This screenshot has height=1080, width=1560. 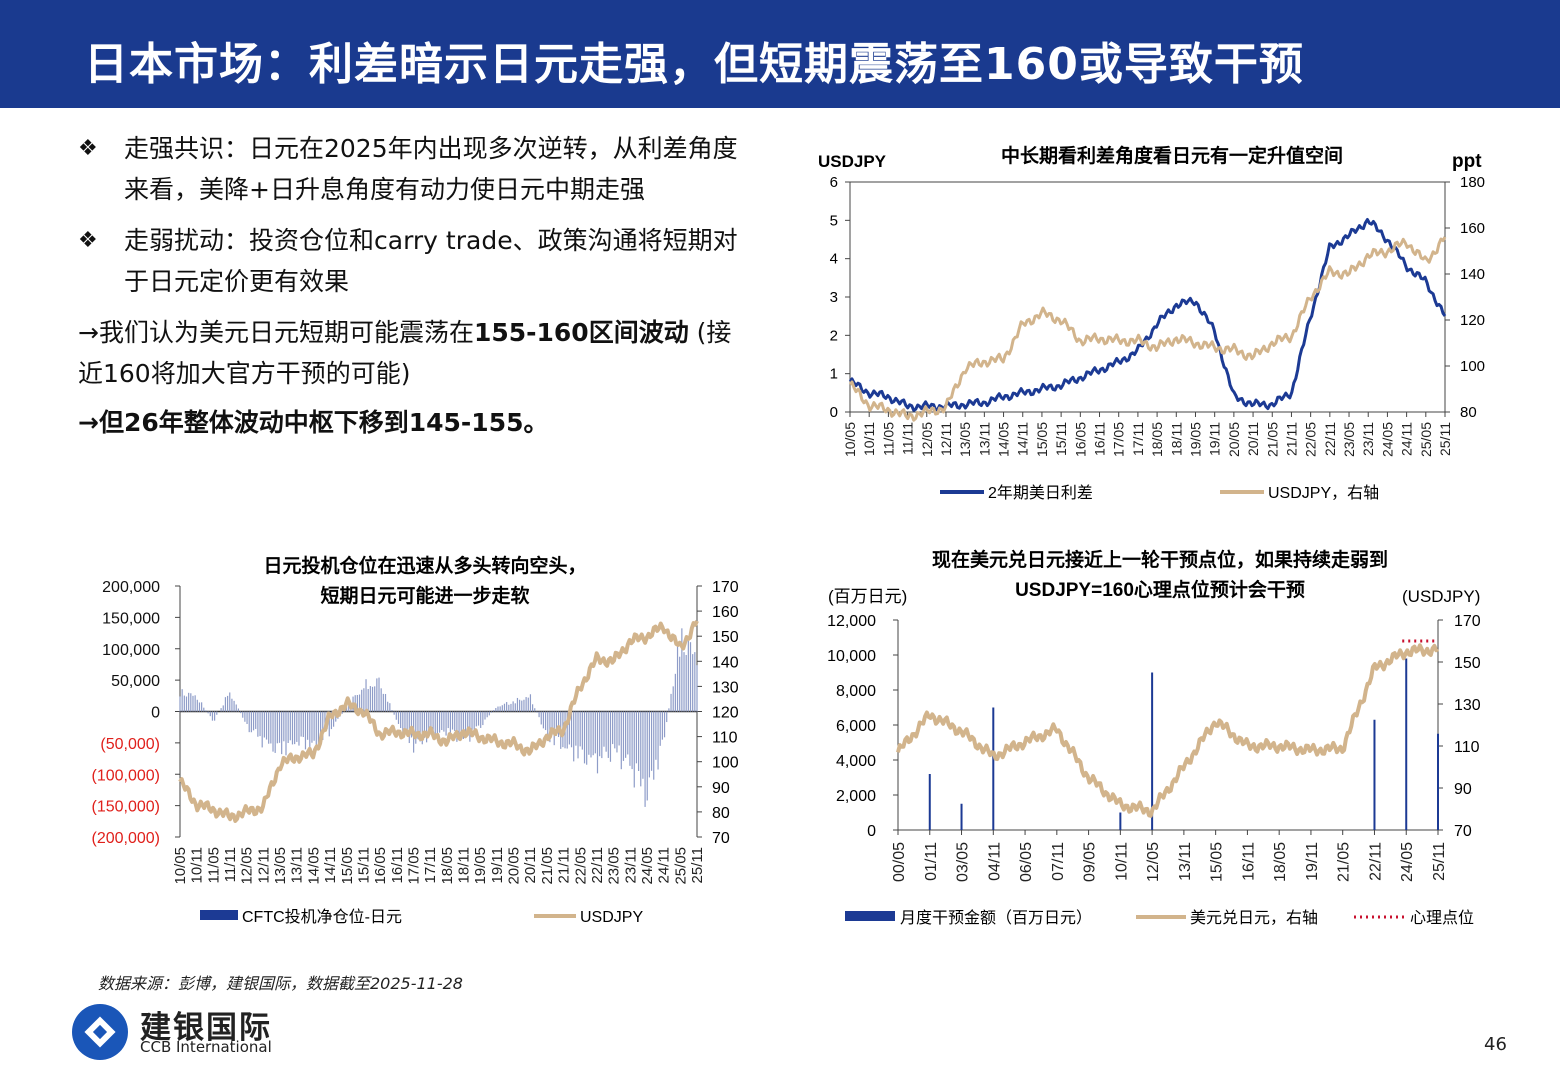 What do you see at coordinates (1468, 412) in the screenshot?
I see `y2-tick-label: 80` at bounding box center [1468, 412].